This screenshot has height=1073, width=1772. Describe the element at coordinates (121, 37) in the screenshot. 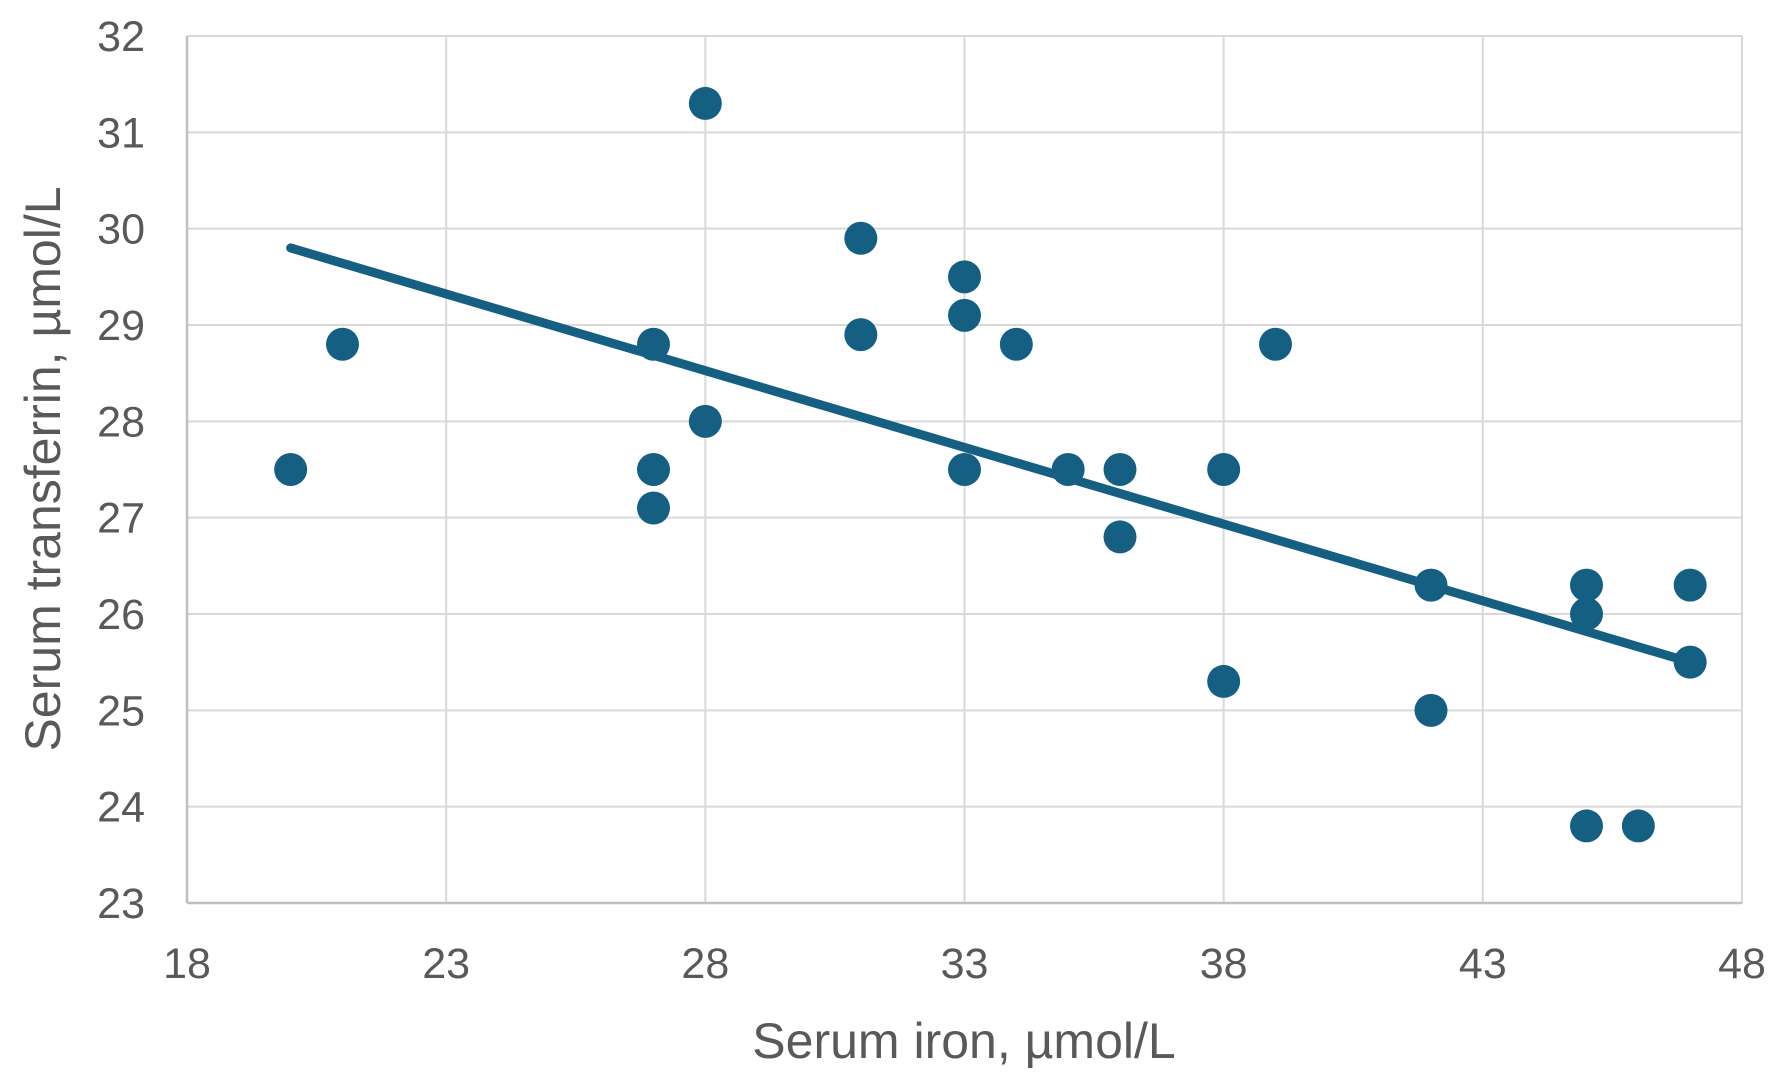

I see `y-tick-label: 32` at that location.